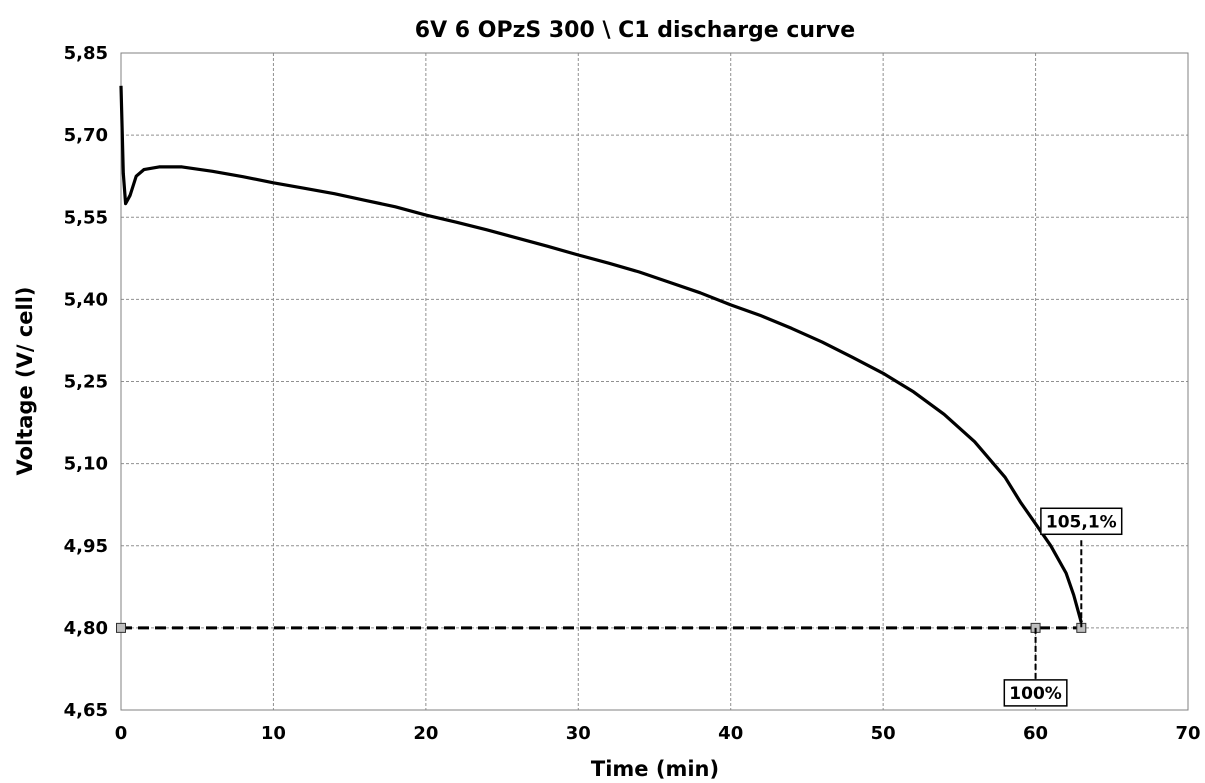  I want to click on y-tick-label: 5,25, so click(86, 382).